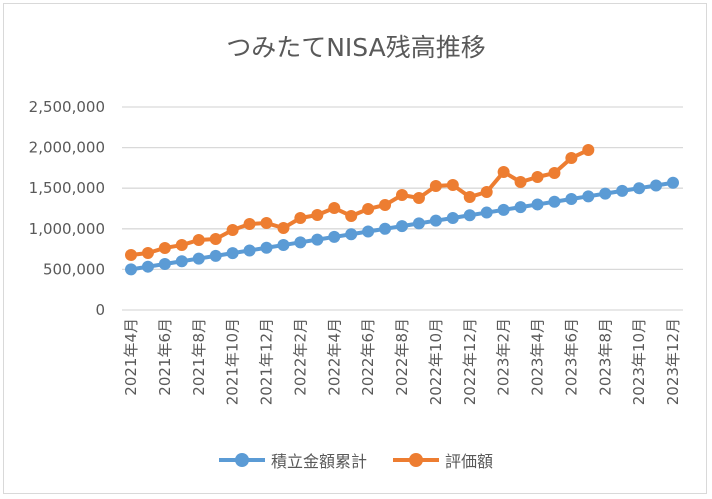 The height and width of the screenshot is (499, 712). What do you see at coordinates (402, 357) in the screenshot?
I see `x-tick-label: 2022年8月` at bounding box center [402, 357].